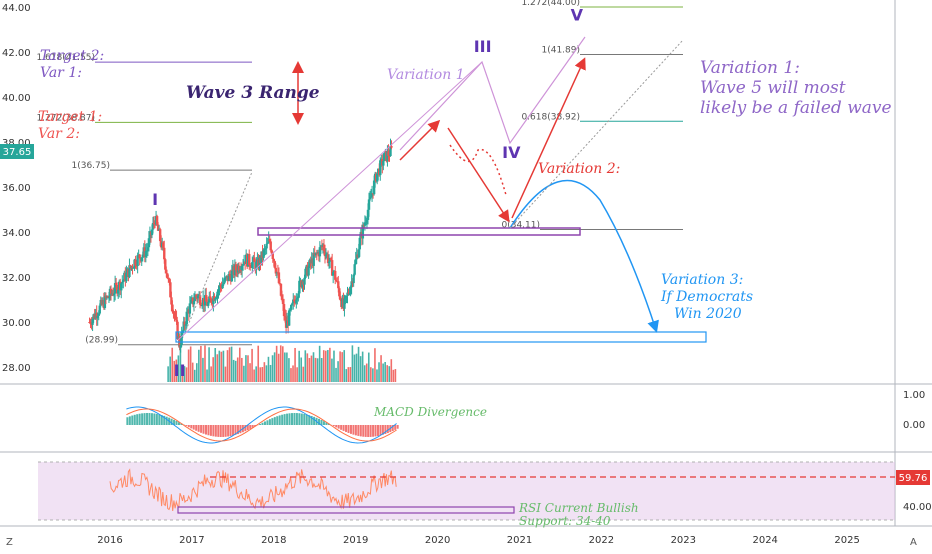  I want to click on macd-tick-0: 0.00, so click(914, 425).